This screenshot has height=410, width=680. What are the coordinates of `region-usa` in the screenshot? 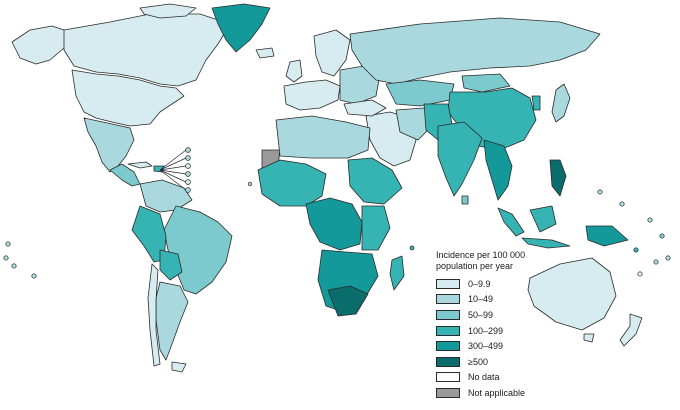 It's located at (128, 98).